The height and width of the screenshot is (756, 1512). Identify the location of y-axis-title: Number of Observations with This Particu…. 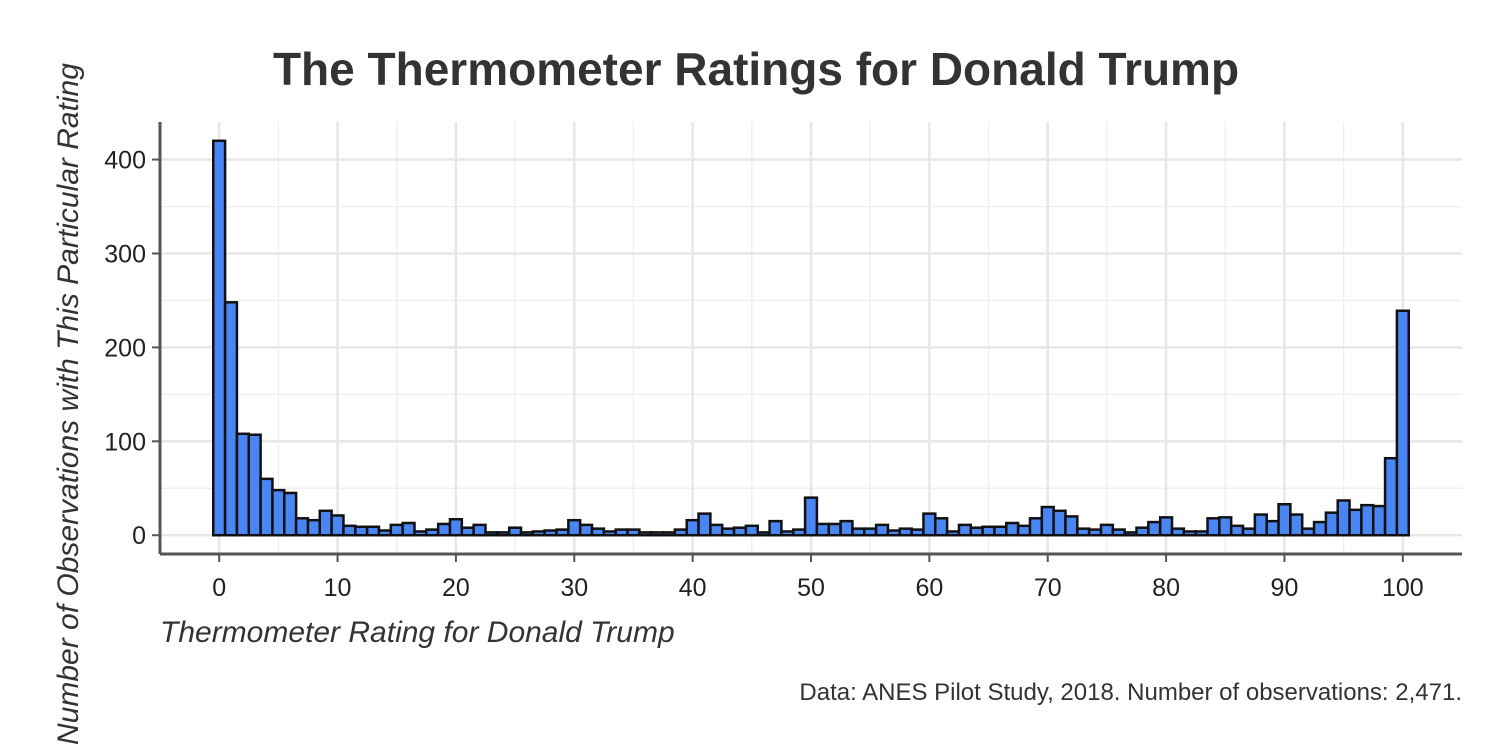
(68, 404).